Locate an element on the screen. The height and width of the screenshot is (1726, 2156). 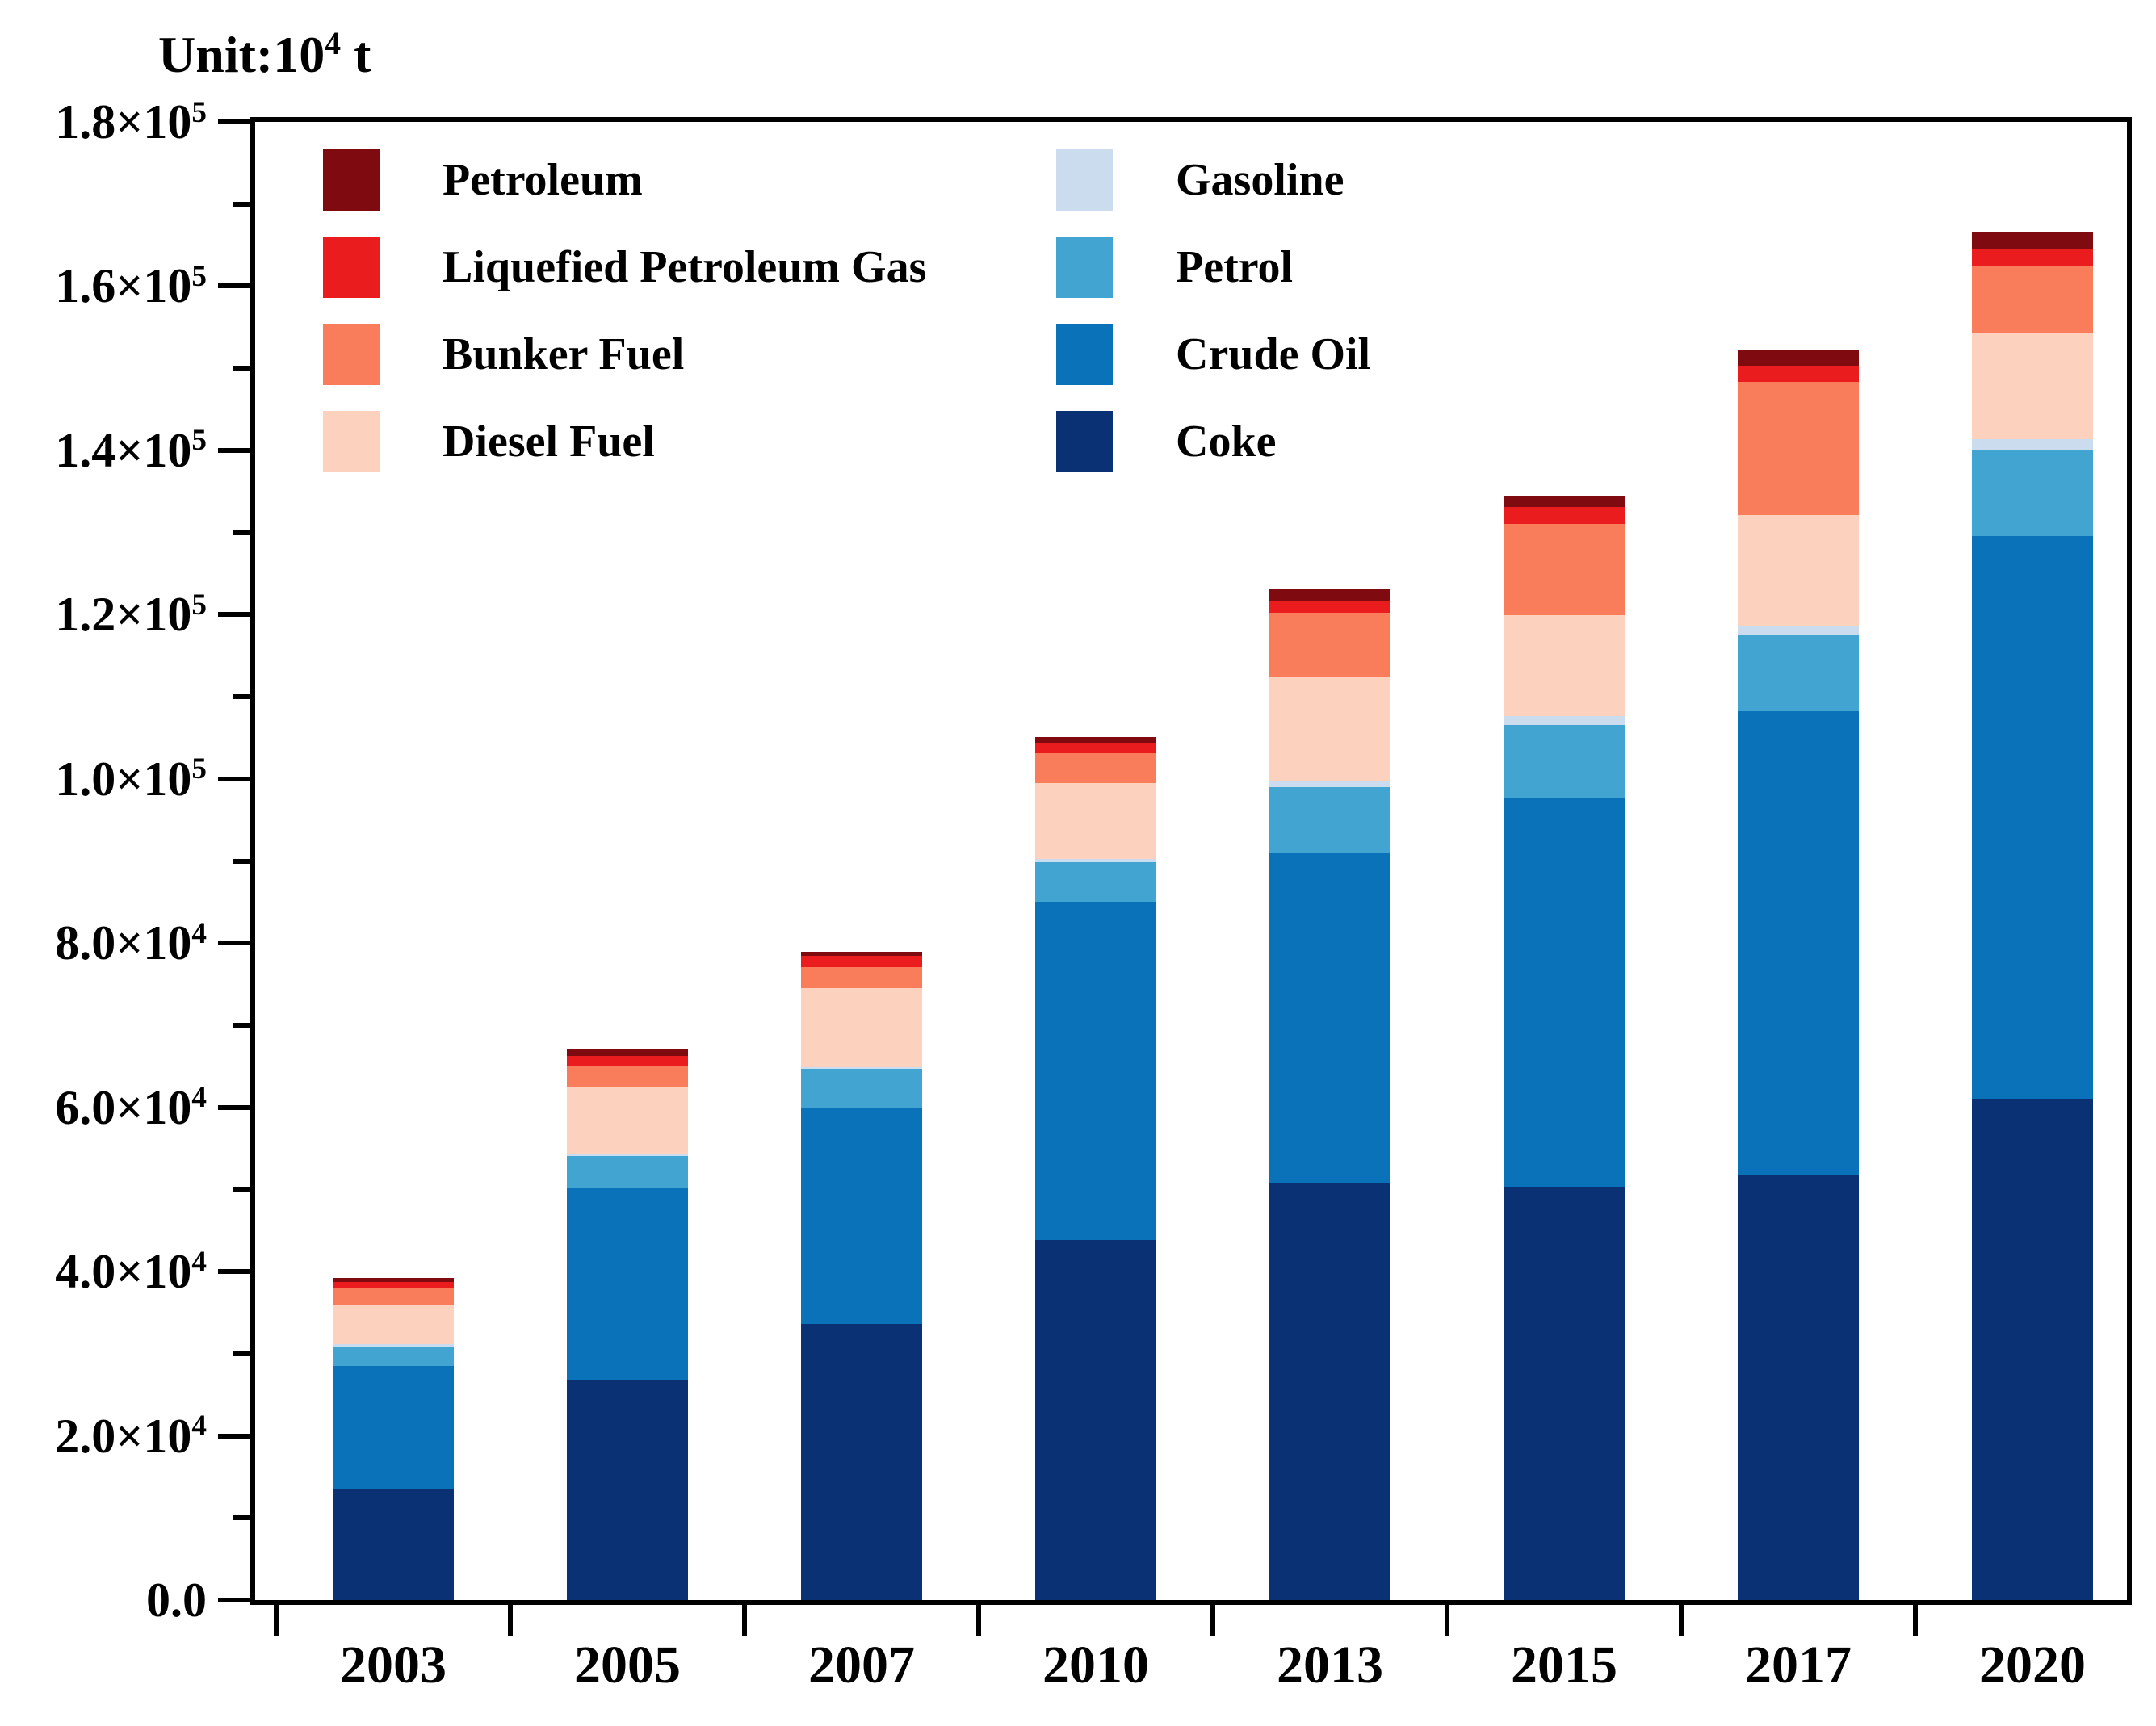
chart-title-suffix: t is located at coordinates (356, 54).